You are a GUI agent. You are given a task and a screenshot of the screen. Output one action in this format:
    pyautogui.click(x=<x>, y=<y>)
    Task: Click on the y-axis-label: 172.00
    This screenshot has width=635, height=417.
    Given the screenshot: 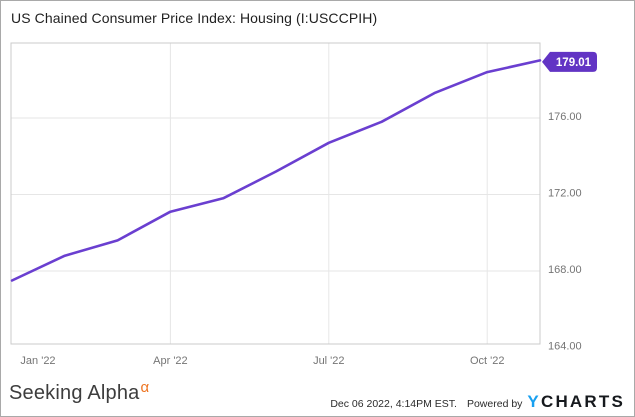 What is the action you would take?
    pyautogui.click(x=565, y=193)
    